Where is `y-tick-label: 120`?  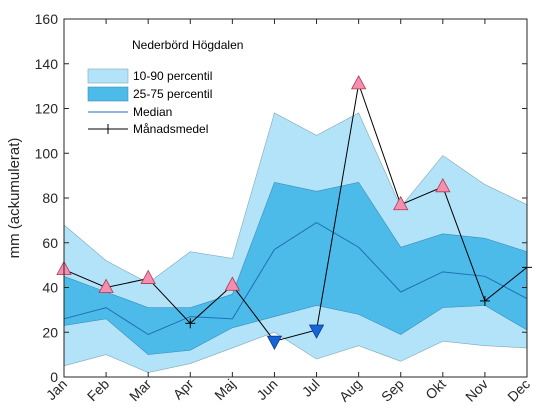
y-tick-label: 120 is located at coordinates (47, 109).